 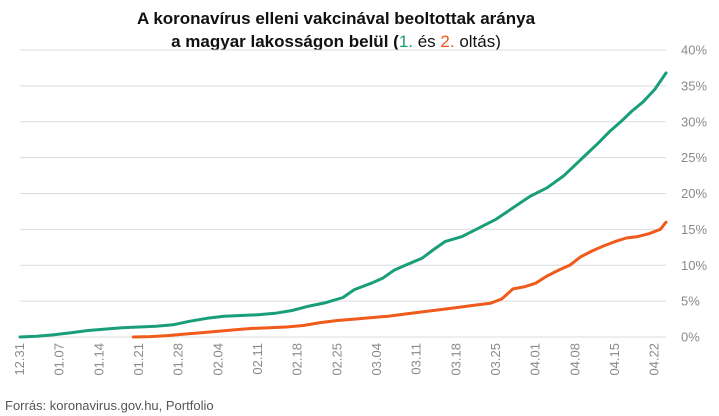 What do you see at coordinates (376, 359) in the screenshot?
I see `x-tick-label: 03.04` at bounding box center [376, 359].